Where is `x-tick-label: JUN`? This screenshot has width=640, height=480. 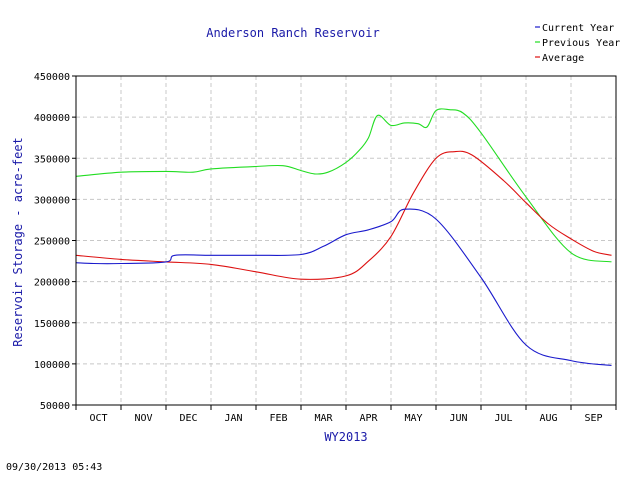 x-tick-label: JUN is located at coordinates (458, 418).